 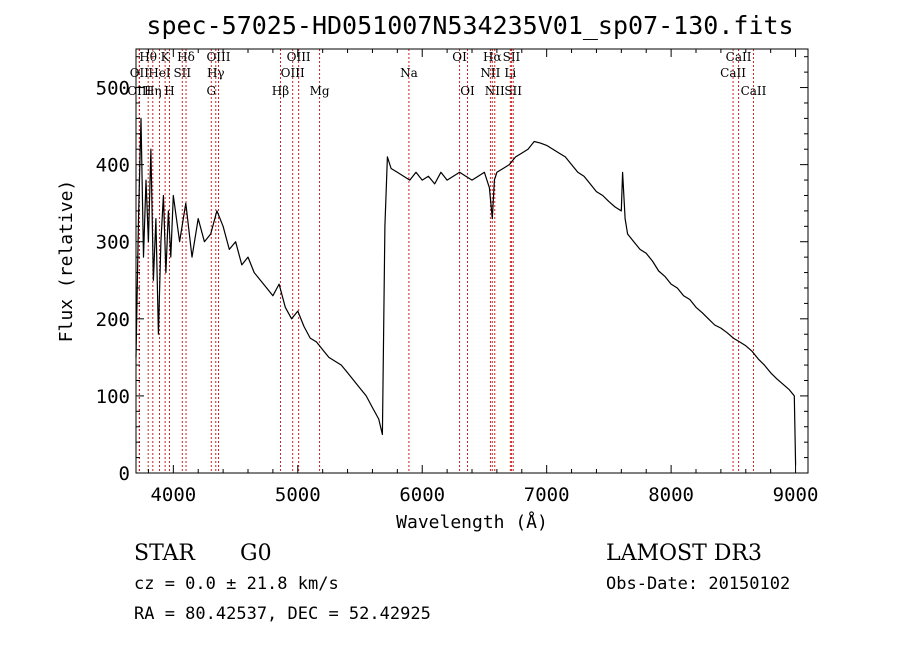 I want to click on observation-date: Obs-Date: 20150102, so click(x=698, y=584).